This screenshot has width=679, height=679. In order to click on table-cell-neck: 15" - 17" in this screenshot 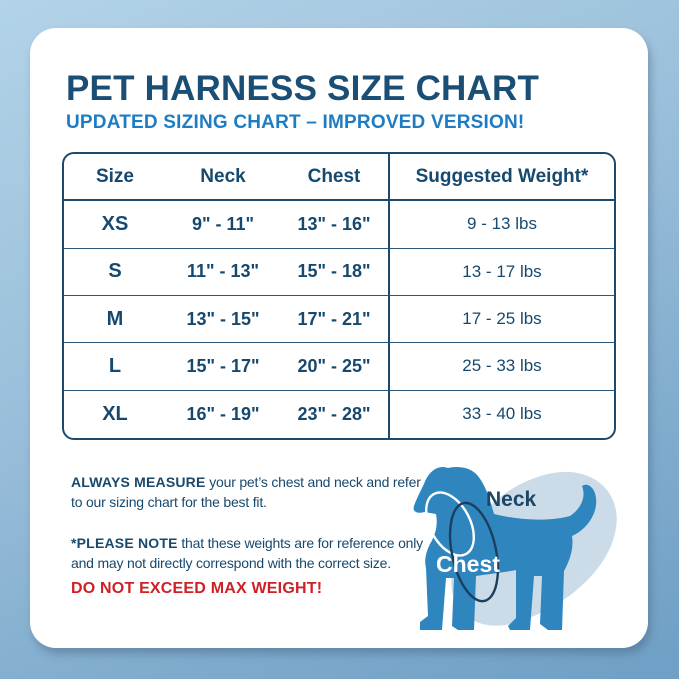, I will do `click(223, 367)`.